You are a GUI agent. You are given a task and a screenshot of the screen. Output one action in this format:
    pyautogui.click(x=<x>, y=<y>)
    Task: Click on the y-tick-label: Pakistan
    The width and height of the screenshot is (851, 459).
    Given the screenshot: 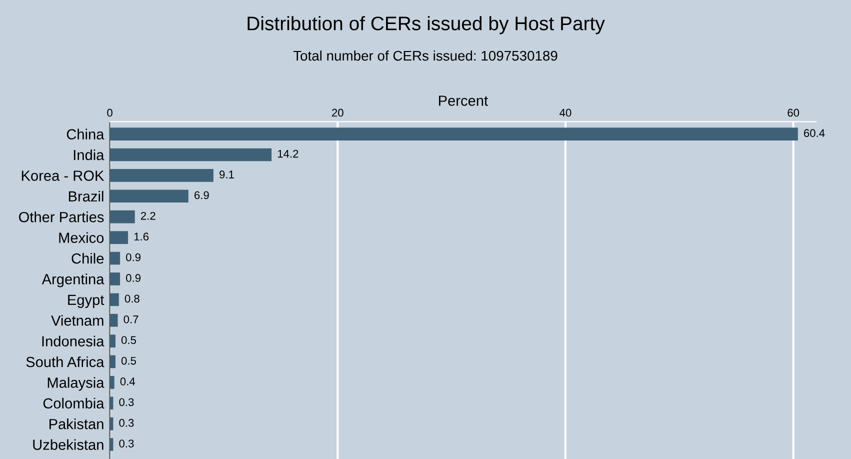 What is the action you would take?
    pyautogui.click(x=76, y=424)
    